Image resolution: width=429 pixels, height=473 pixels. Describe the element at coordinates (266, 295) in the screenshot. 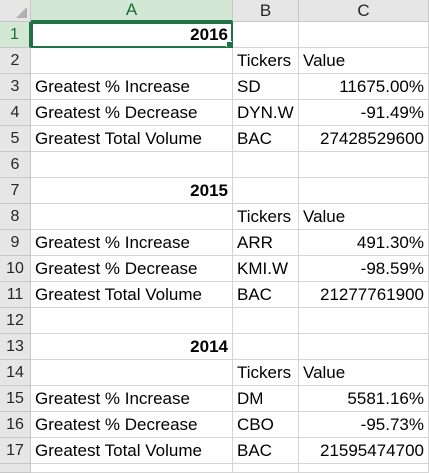

I see `cell-b11: BAC` at that location.